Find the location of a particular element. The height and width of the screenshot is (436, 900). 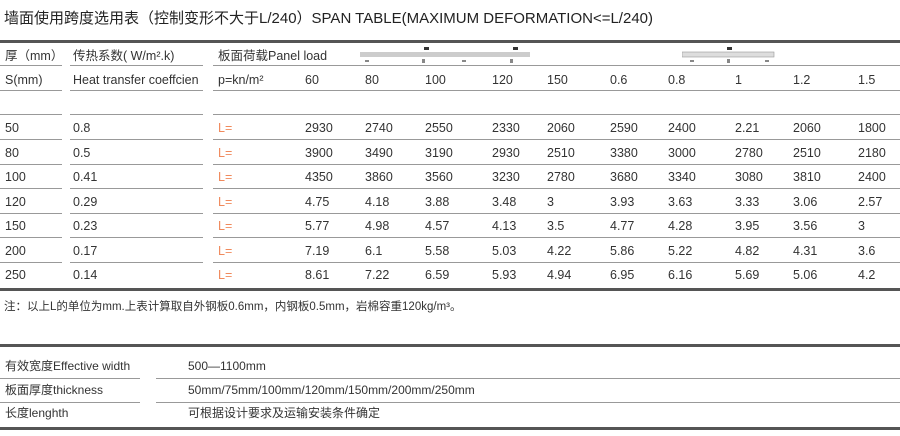

coeff-cell: 0.5 is located at coordinates (82, 152).